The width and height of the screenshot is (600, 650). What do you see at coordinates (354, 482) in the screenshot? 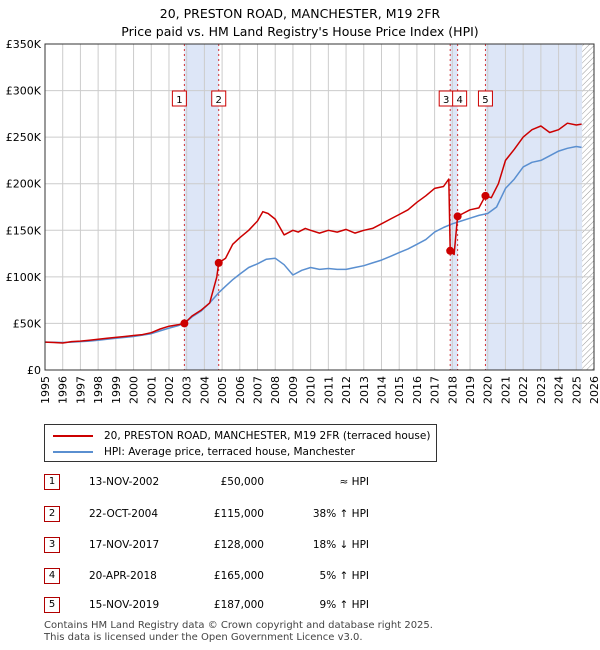
I see `transaction-hpi-relation: ≈ HPI` at bounding box center [354, 482].